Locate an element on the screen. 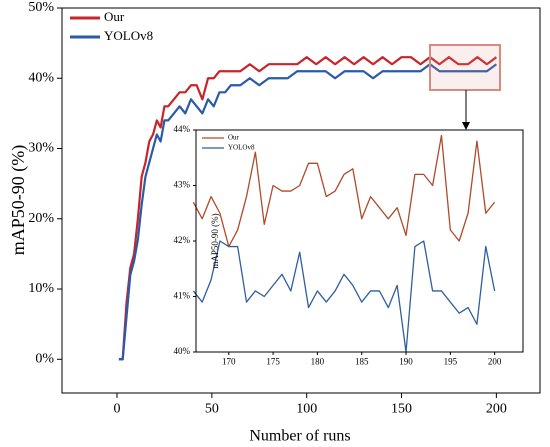 The image size is (550, 447). y-tick-label: 42% is located at coordinates (182, 240).